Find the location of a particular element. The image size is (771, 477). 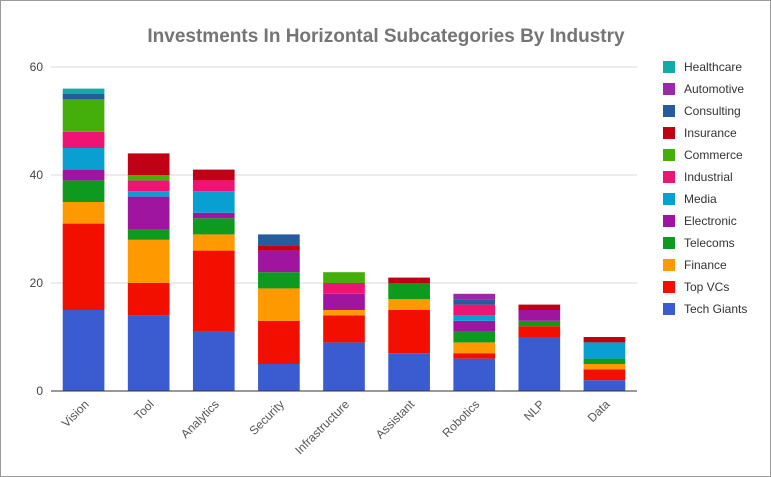

legend-label-tech-giants: Tech Giants is located at coordinates (715, 309).